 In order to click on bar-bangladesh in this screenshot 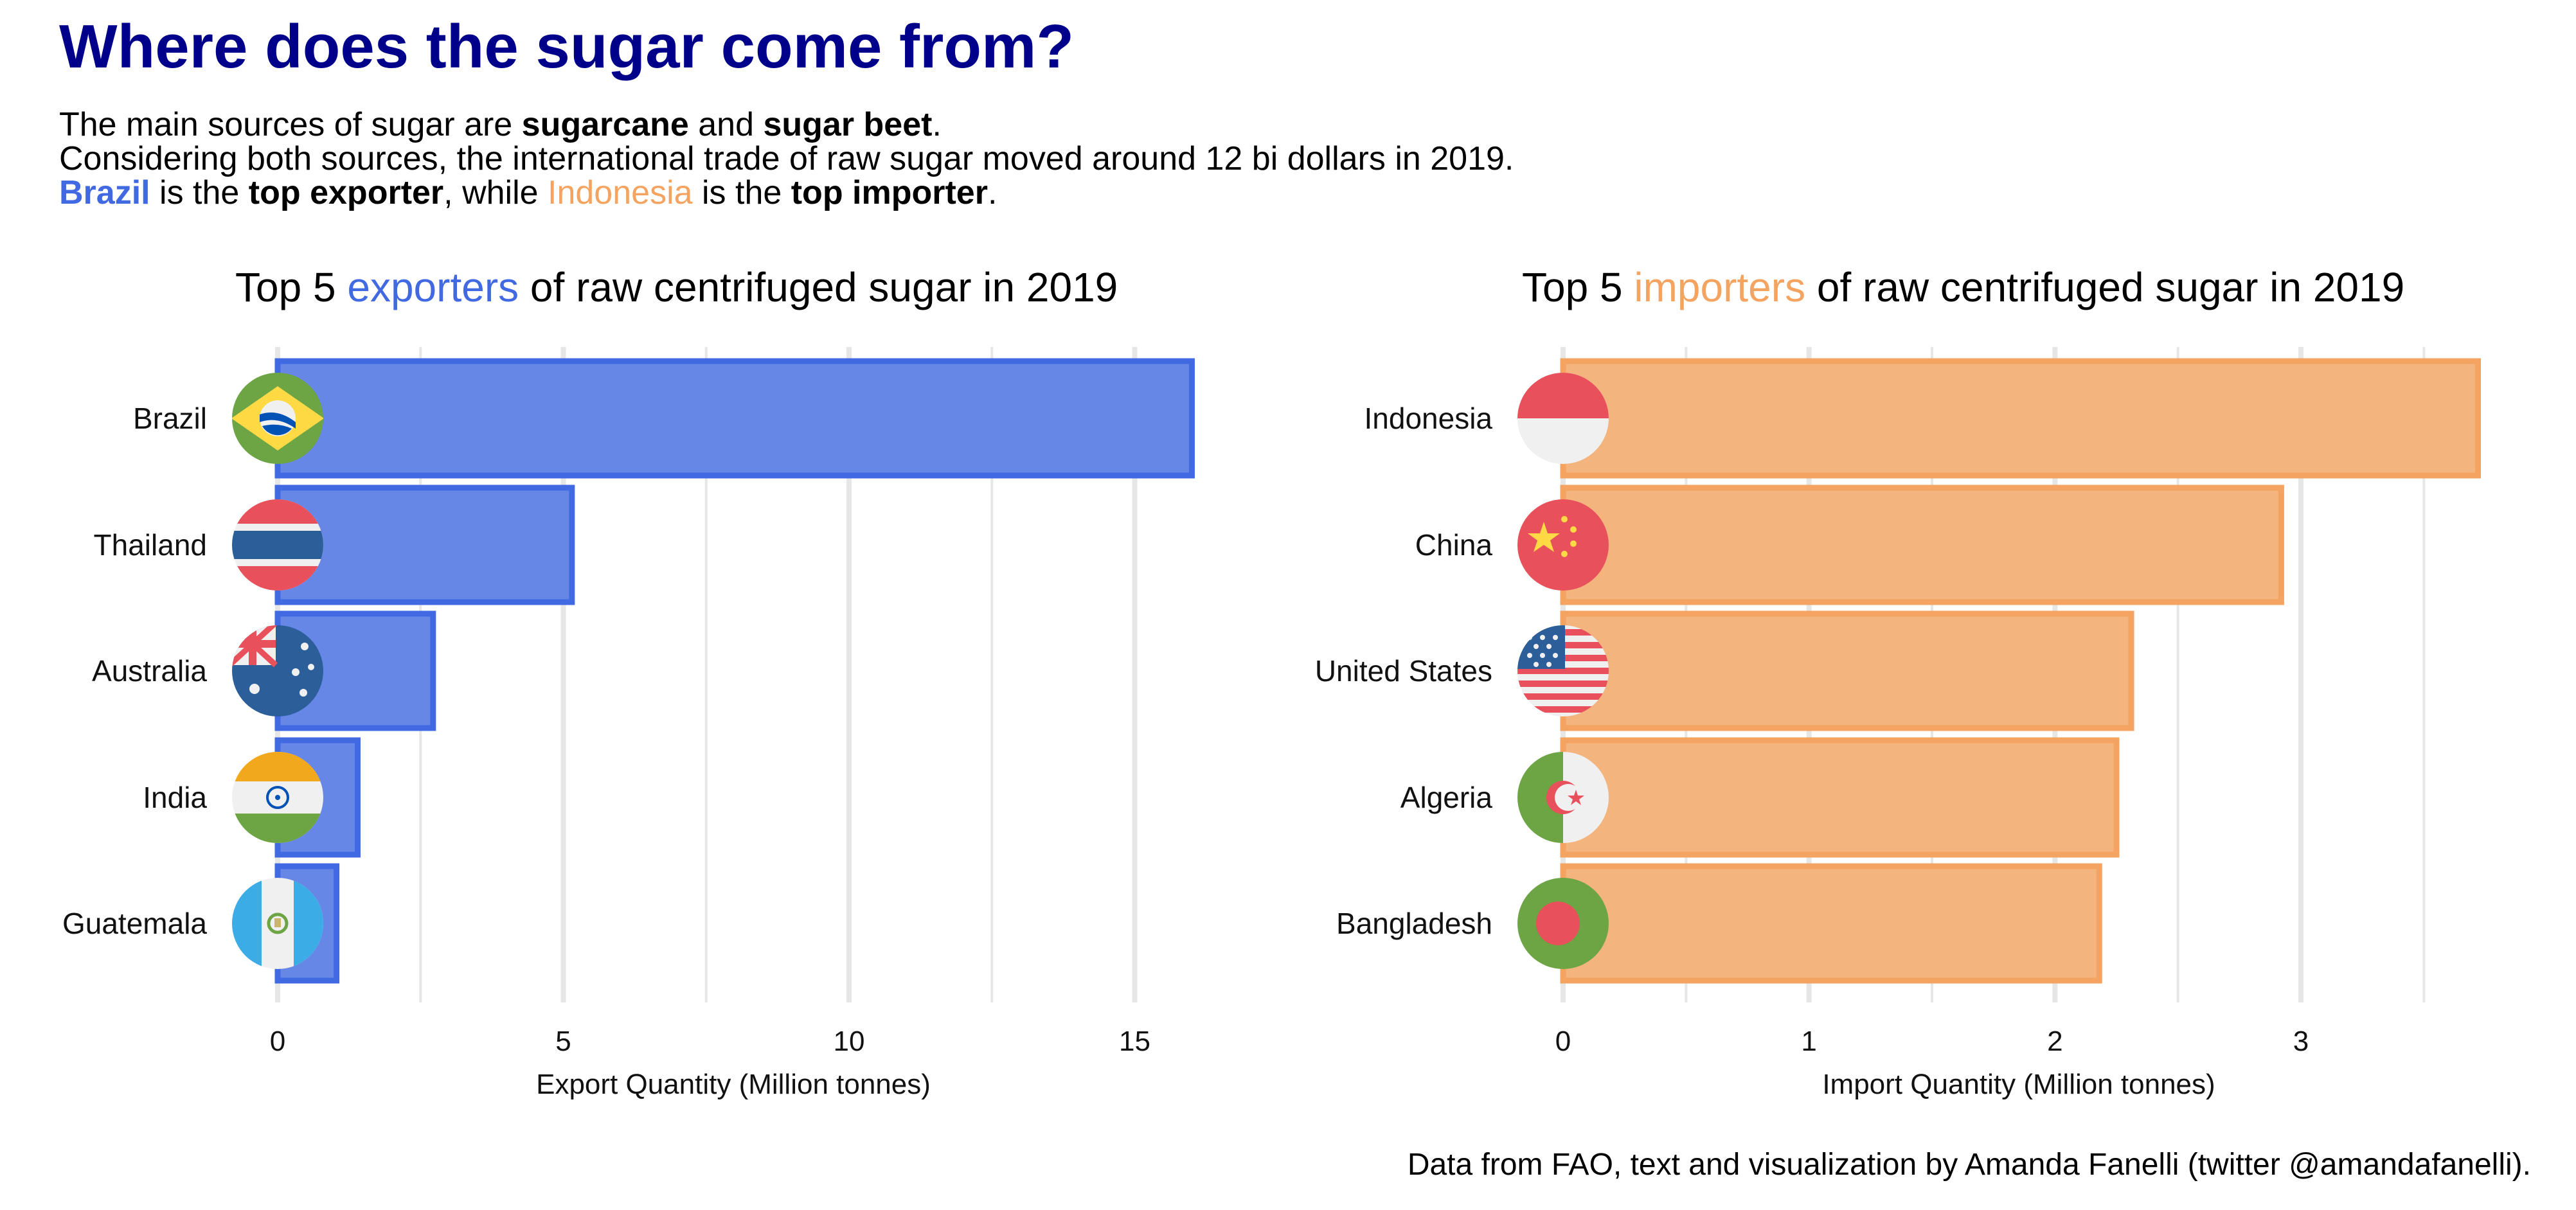, I will do `click(1831, 923)`.